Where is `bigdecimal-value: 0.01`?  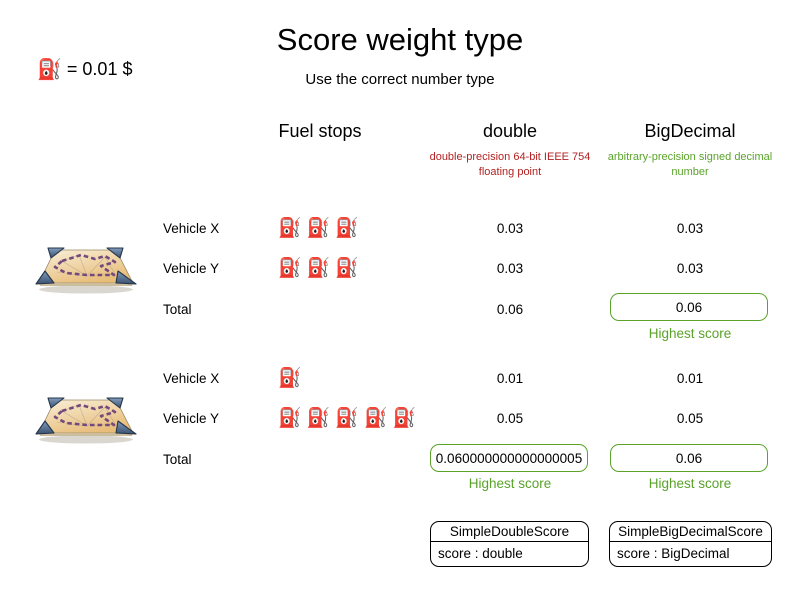
bigdecimal-value: 0.01 is located at coordinates (690, 378).